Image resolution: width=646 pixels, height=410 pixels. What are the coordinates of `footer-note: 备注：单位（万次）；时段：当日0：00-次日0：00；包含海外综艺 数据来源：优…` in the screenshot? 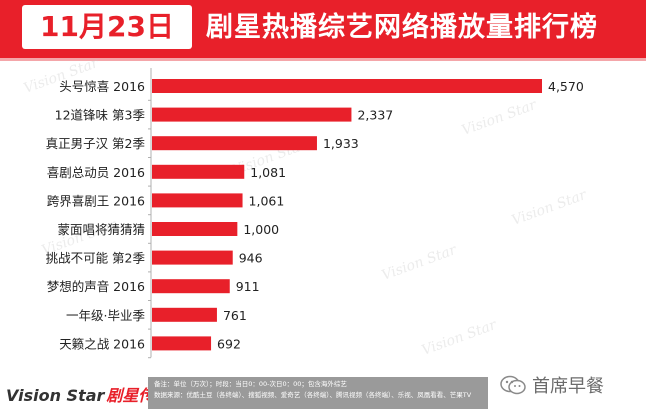 It's located at (318, 393).